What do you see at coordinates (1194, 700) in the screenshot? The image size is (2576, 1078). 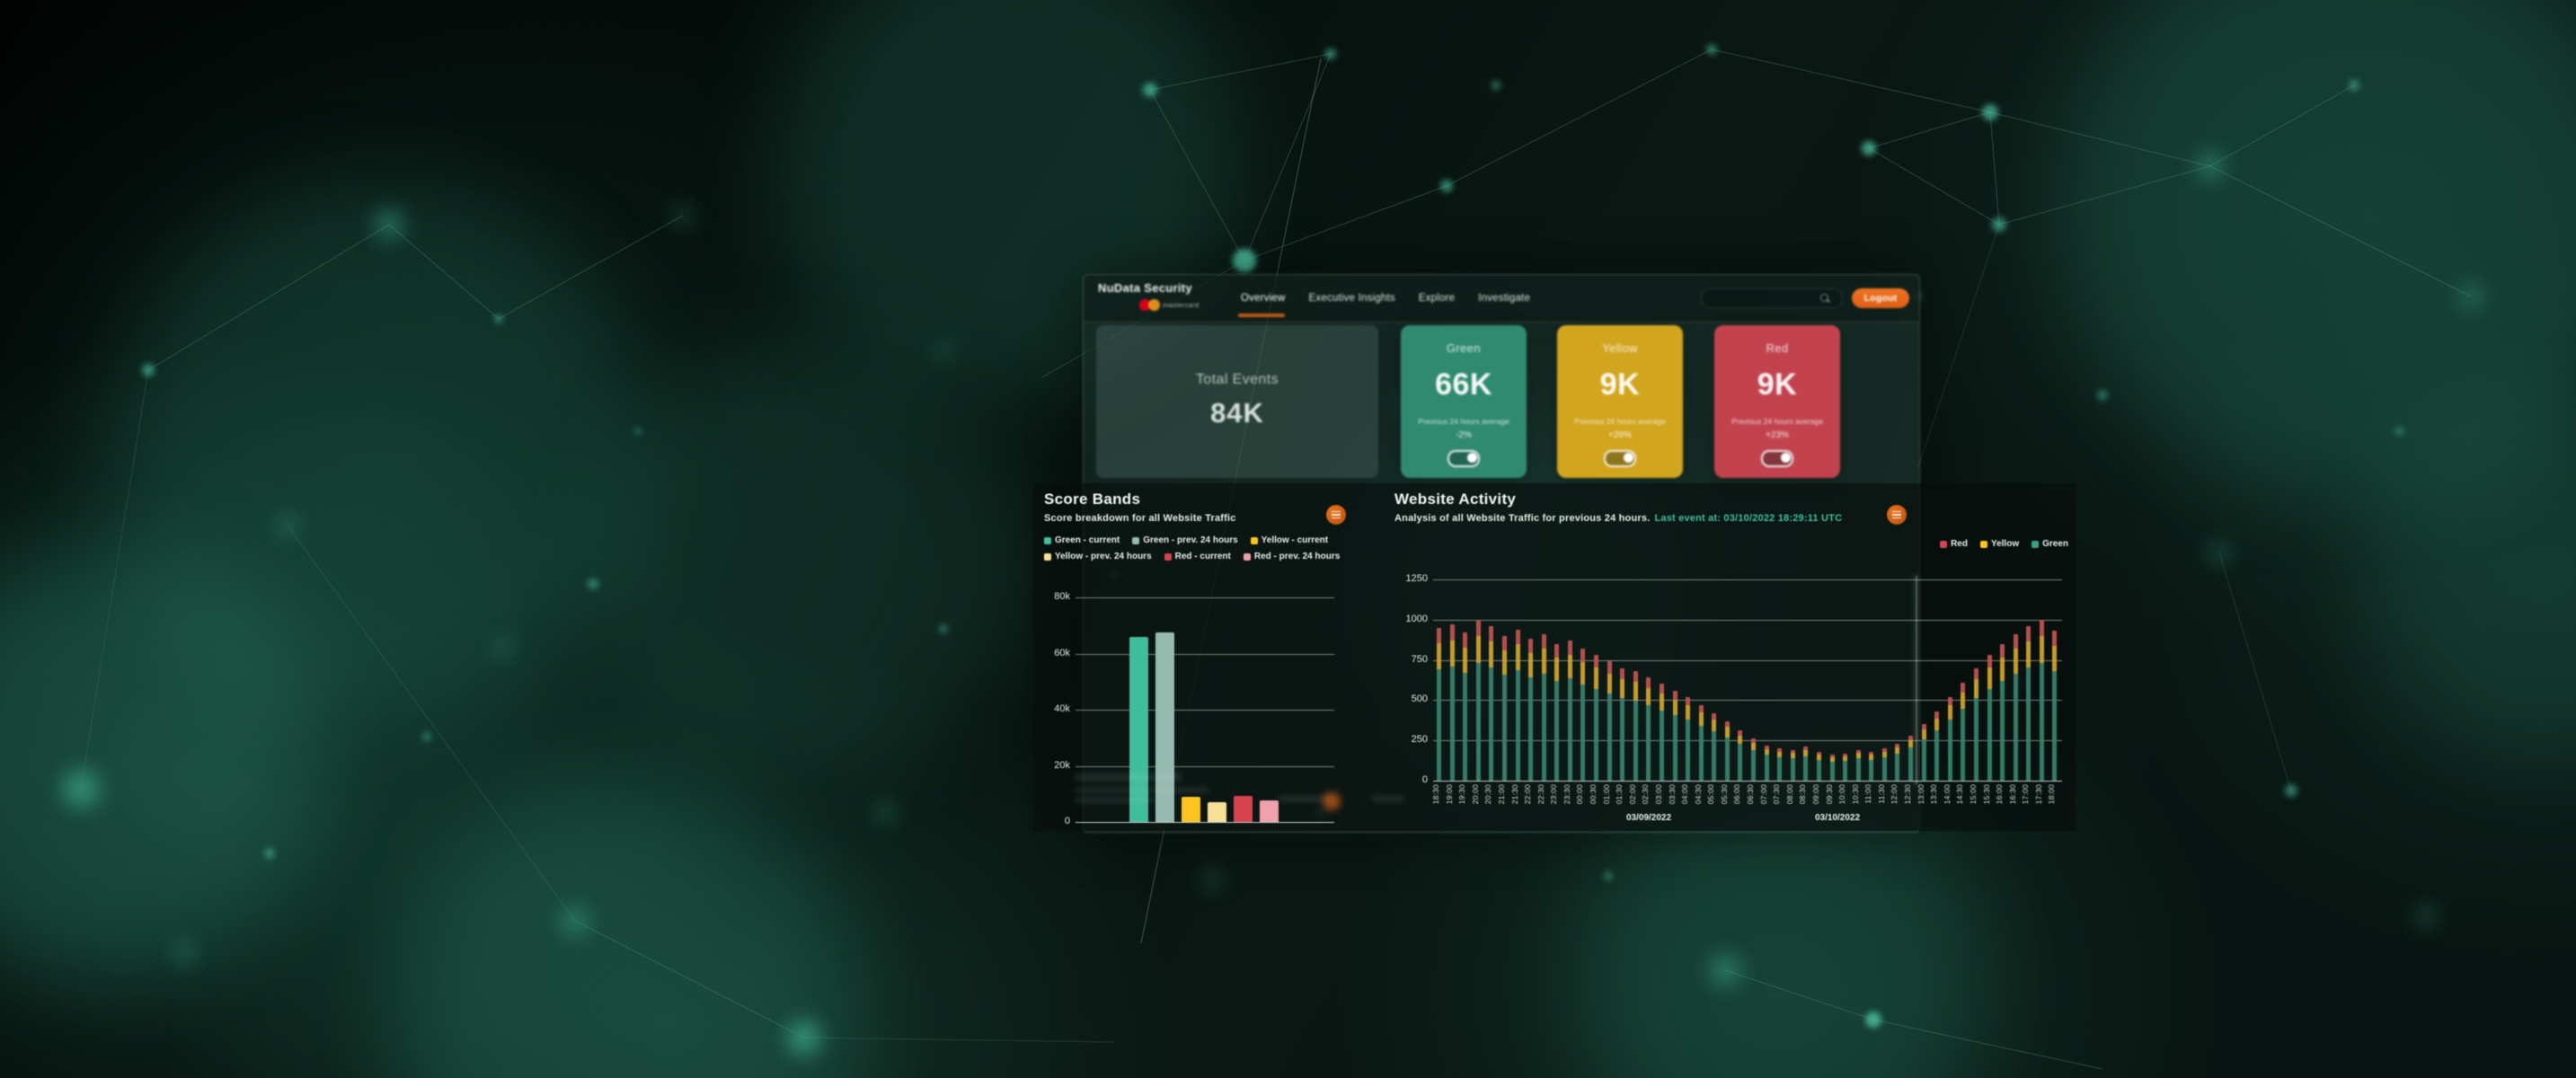 I see `score-bands-chart: 0 20k 40k 60k 80k` at bounding box center [1194, 700].